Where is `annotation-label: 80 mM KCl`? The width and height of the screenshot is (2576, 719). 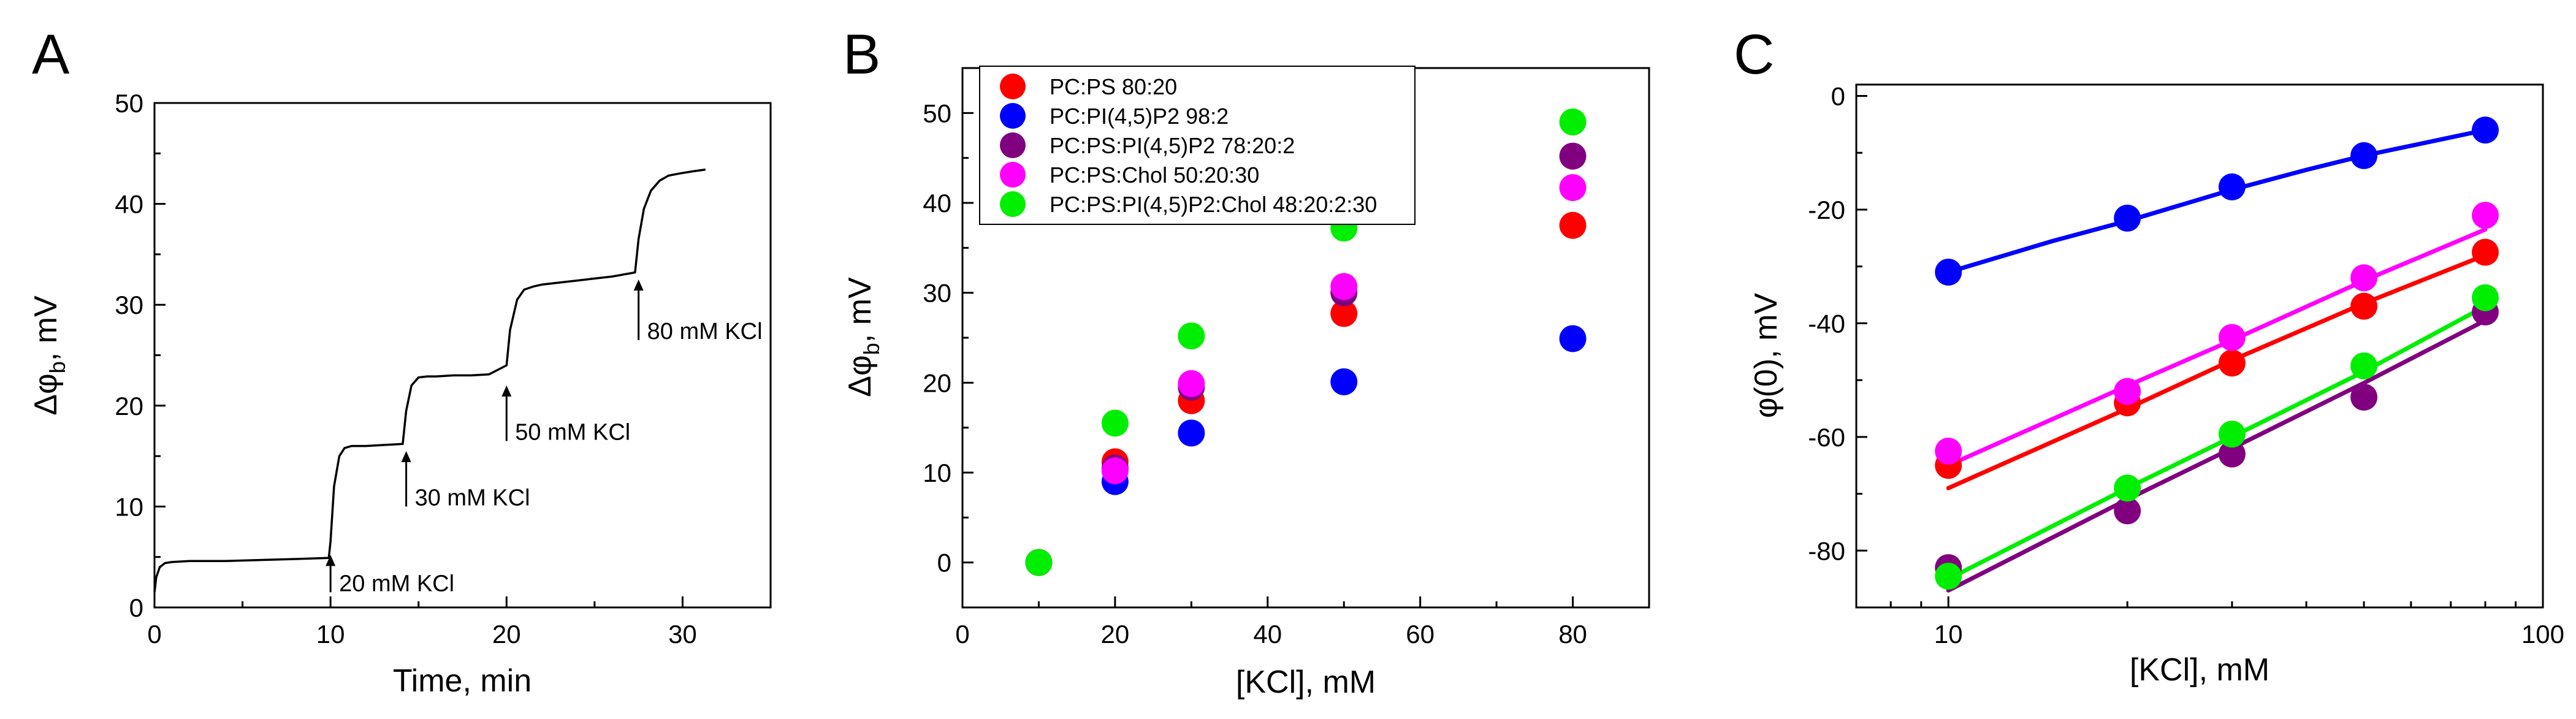
annotation-label: 80 mM KCl is located at coordinates (705, 332).